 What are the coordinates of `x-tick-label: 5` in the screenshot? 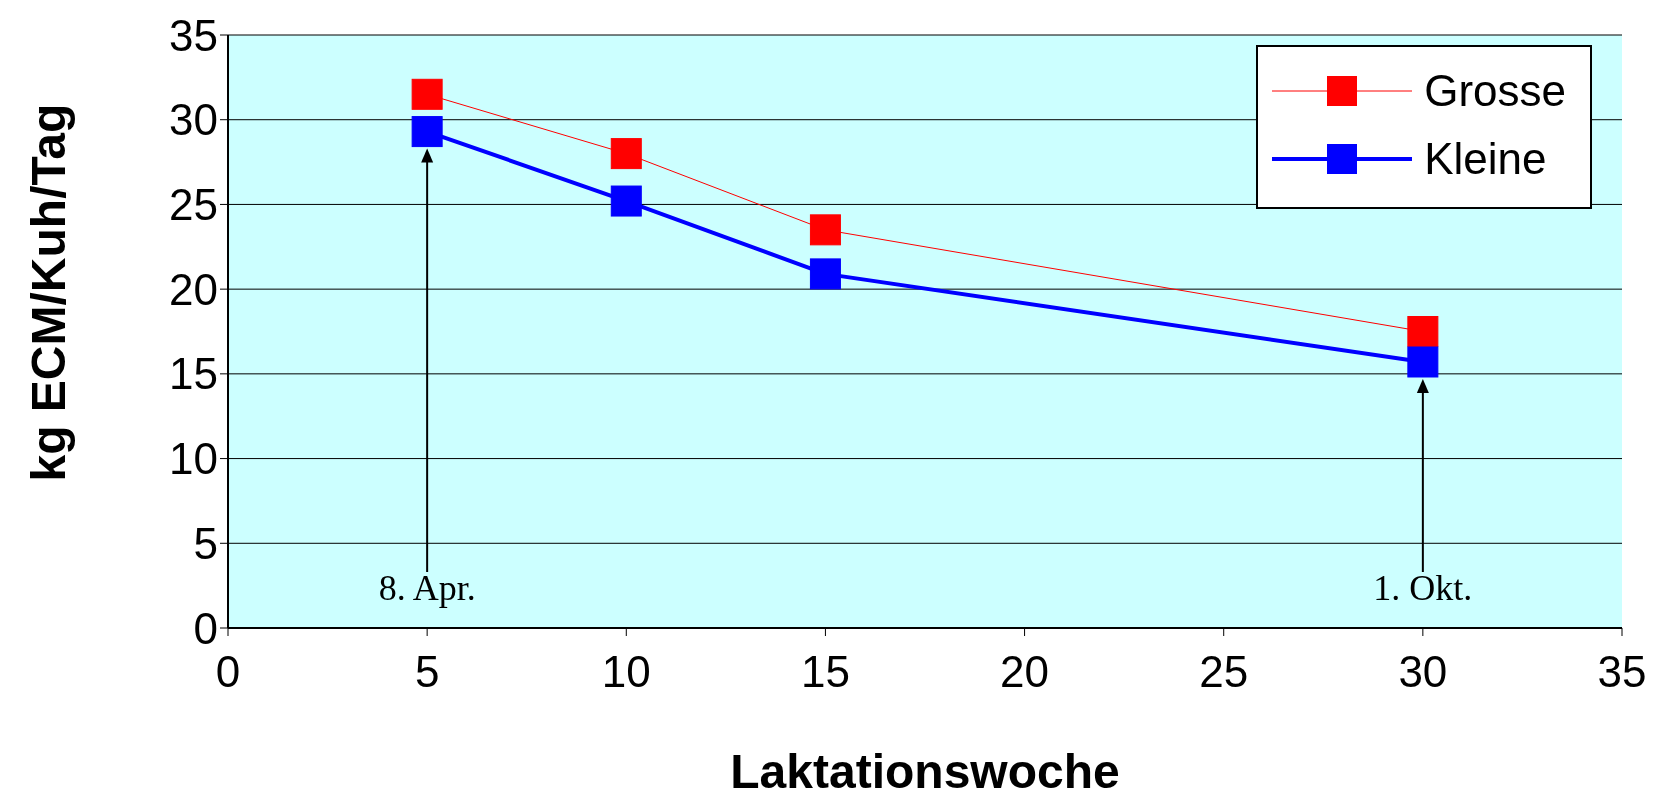 It's located at (427, 672).